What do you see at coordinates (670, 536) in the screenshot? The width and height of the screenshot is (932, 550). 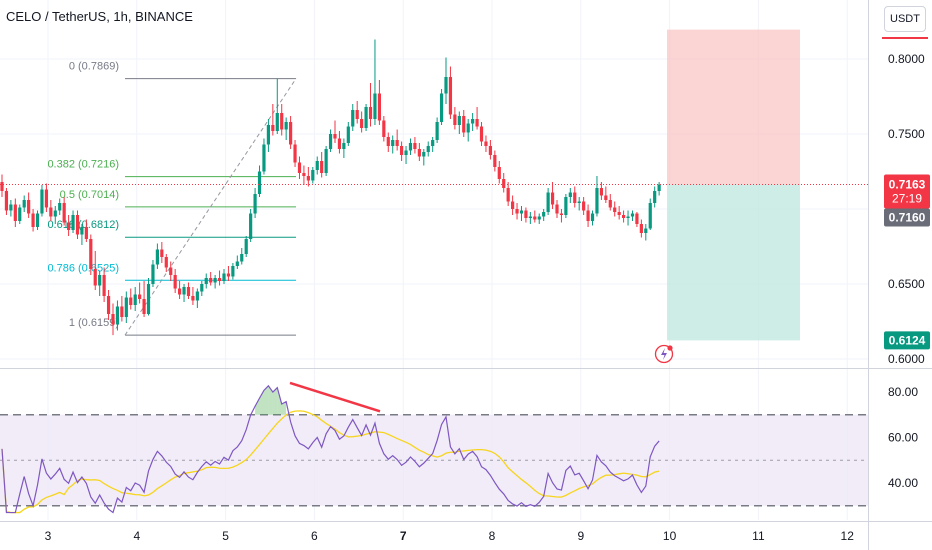 I see `time-tick-label: 10` at bounding box center [670, 536].